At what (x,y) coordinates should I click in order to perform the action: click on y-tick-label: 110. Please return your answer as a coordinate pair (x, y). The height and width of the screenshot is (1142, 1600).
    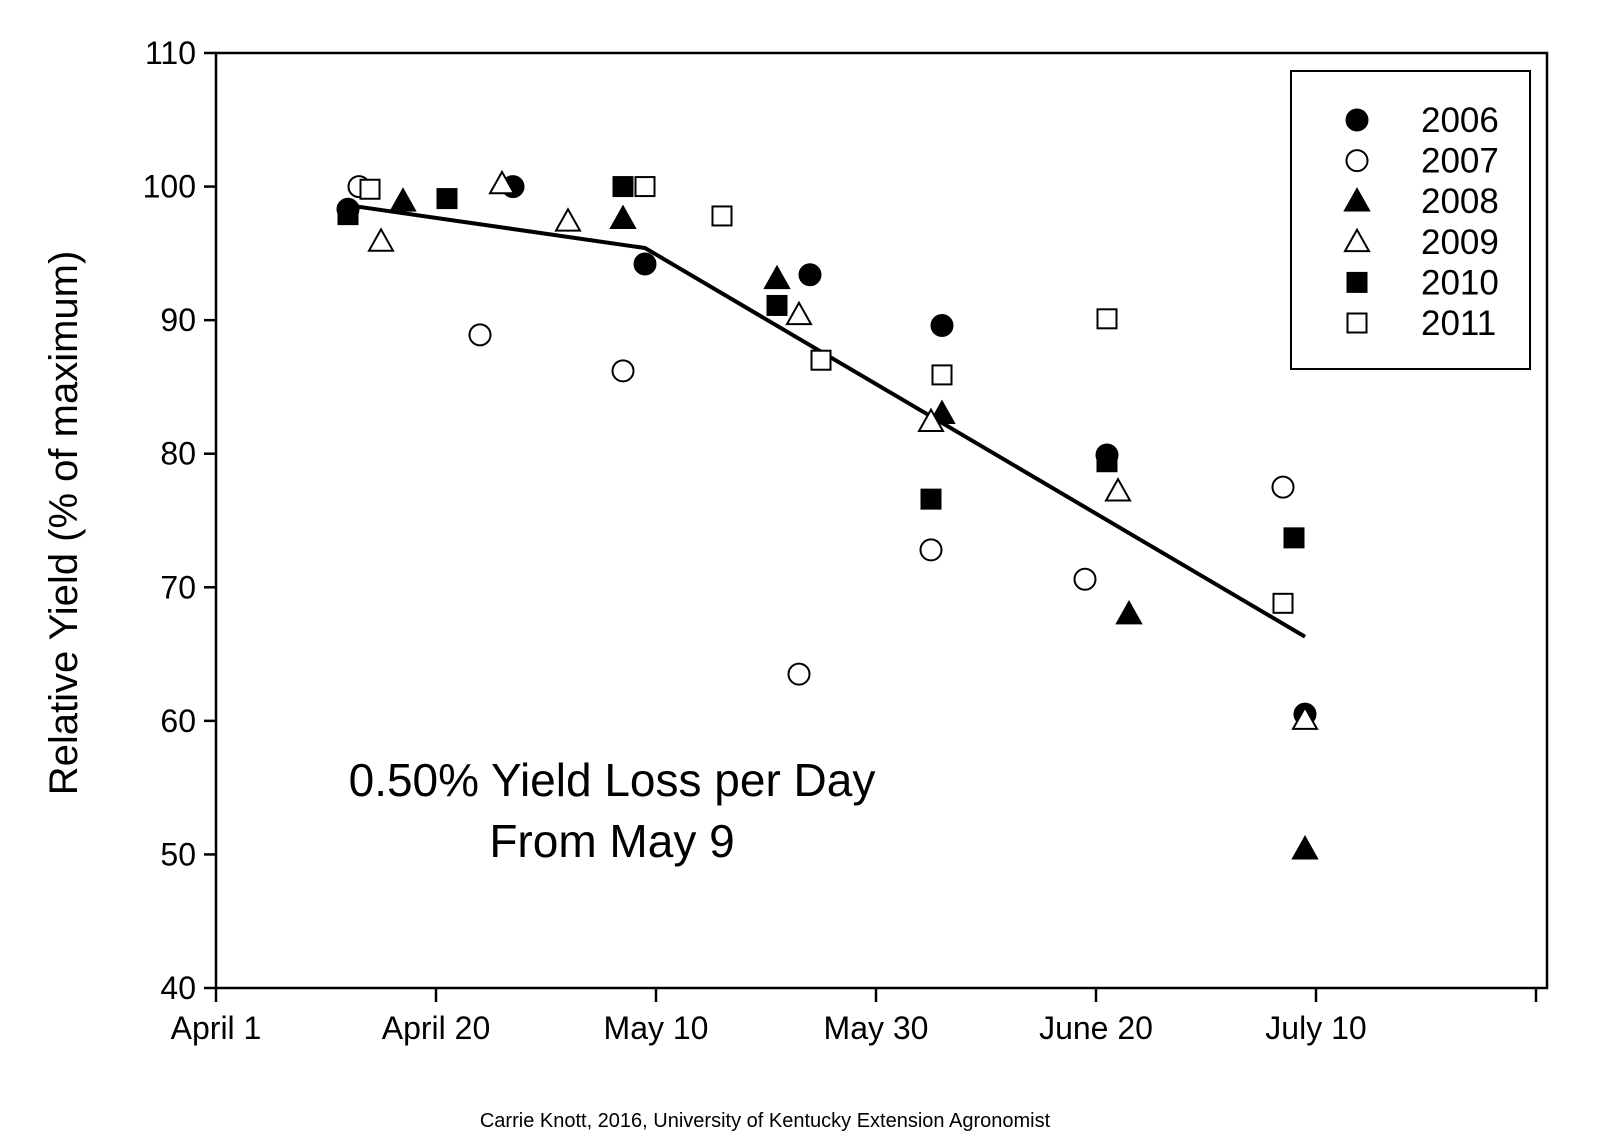
    Looking at the image, I should click on (170, 53).